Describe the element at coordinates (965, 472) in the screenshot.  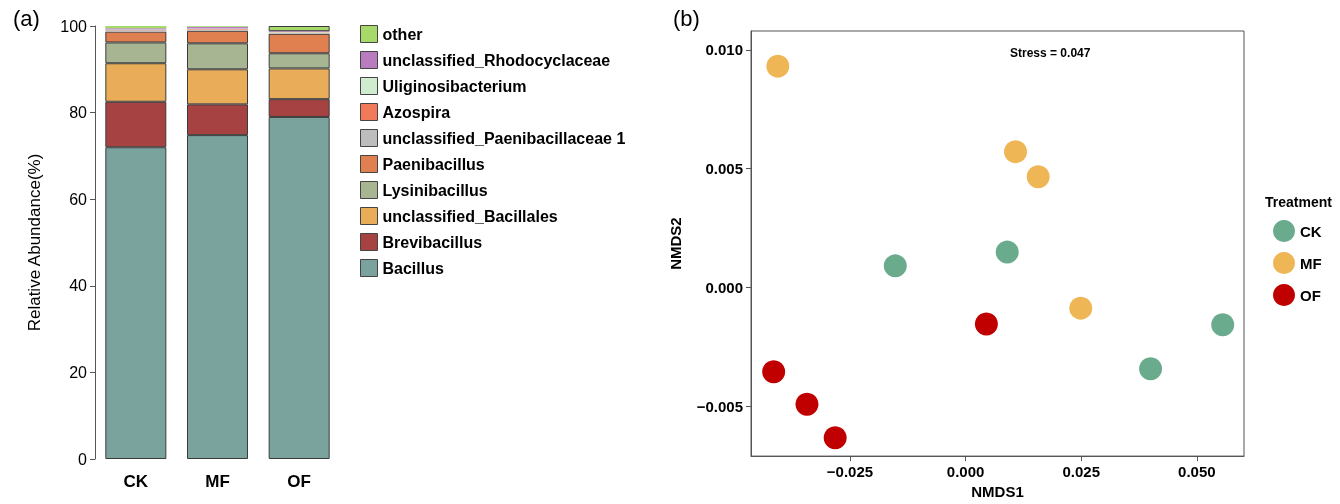
I see `x-tick-label: 0.000` at that location.